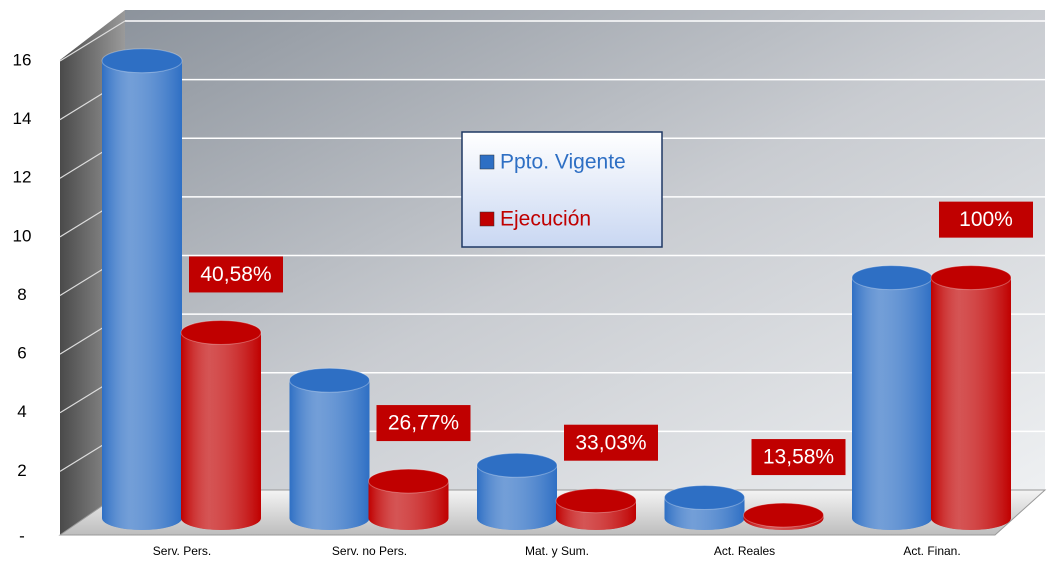 The image size is (1050, 568). Describe the element at coordinates (22, 235) in the screenshot. I see `y-tick-label: 10` at that location.